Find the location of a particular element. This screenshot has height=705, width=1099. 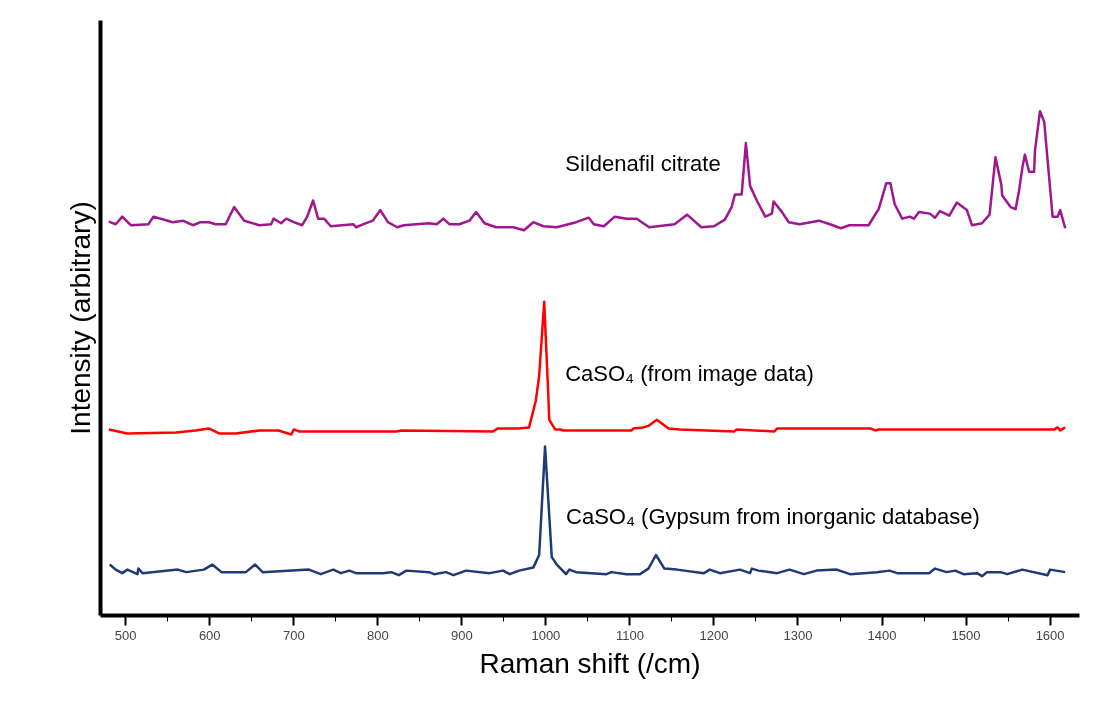

x-tick-label: 700 is located at coordinates (293, 635).